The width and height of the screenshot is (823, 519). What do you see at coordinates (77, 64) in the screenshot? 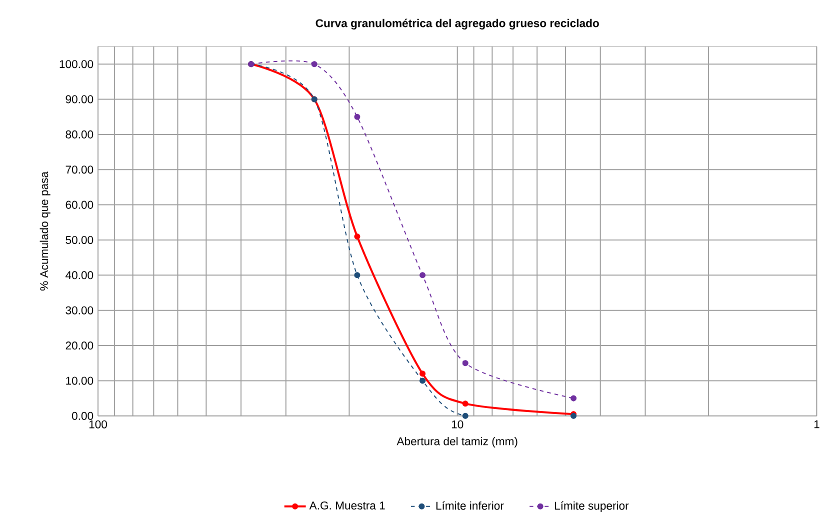
I see `y-tick-label: 100.00` at bounding box center [77, 64].